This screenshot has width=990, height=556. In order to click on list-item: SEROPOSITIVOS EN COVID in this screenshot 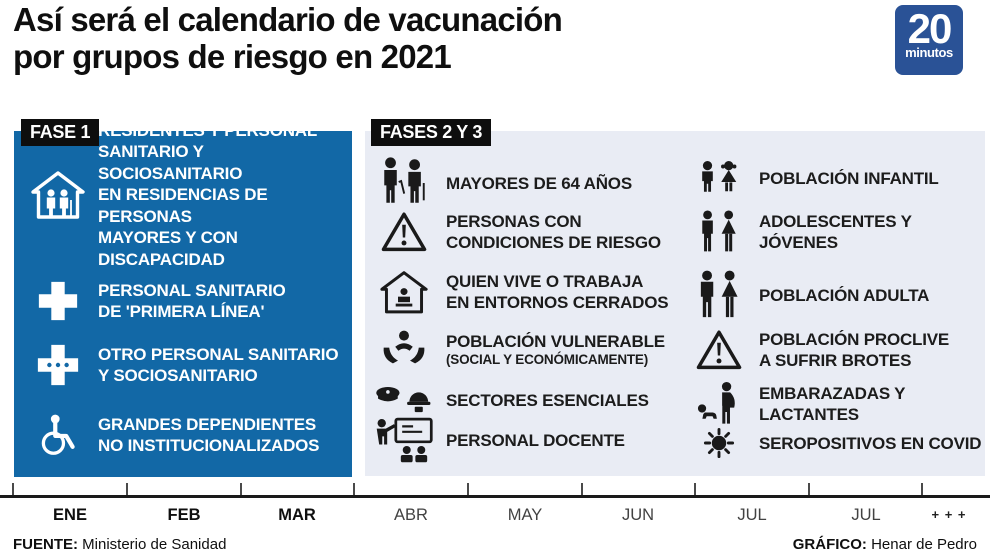, I will do `click(834, 443)`.